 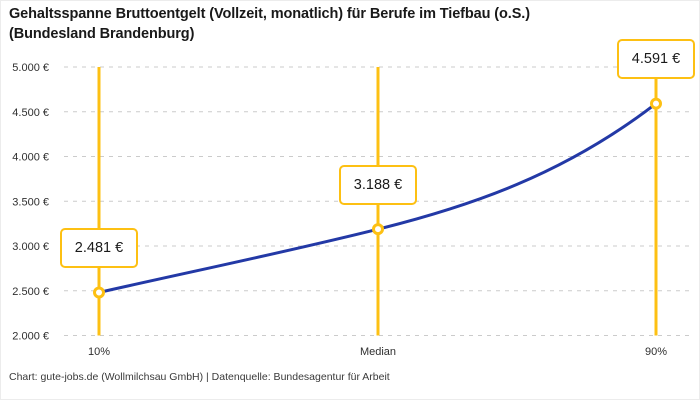 I want to click on x-axis-tick-label: 90%, so click(x=656, y=352).